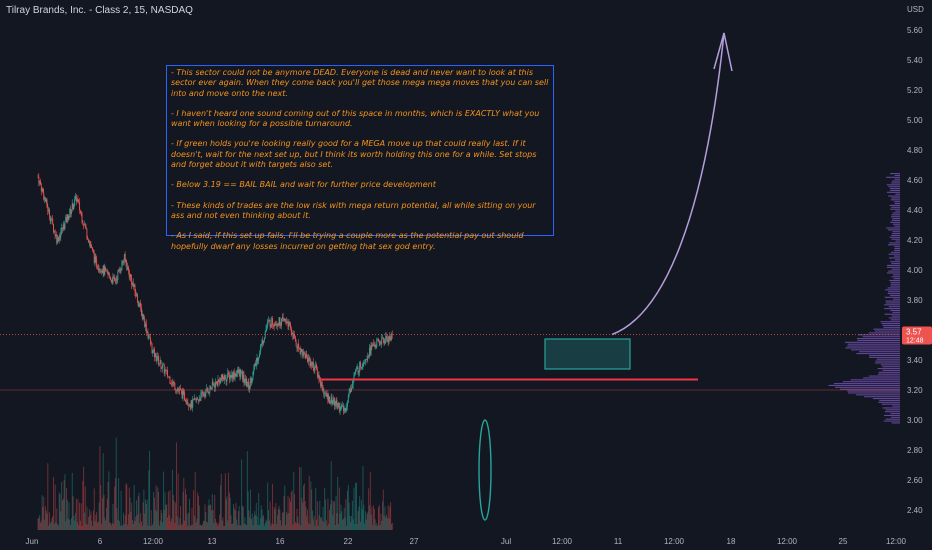 The width and height of the screenshot is (932, 550). I want to click on price-tick-label: 4.20, so click(915, 240).